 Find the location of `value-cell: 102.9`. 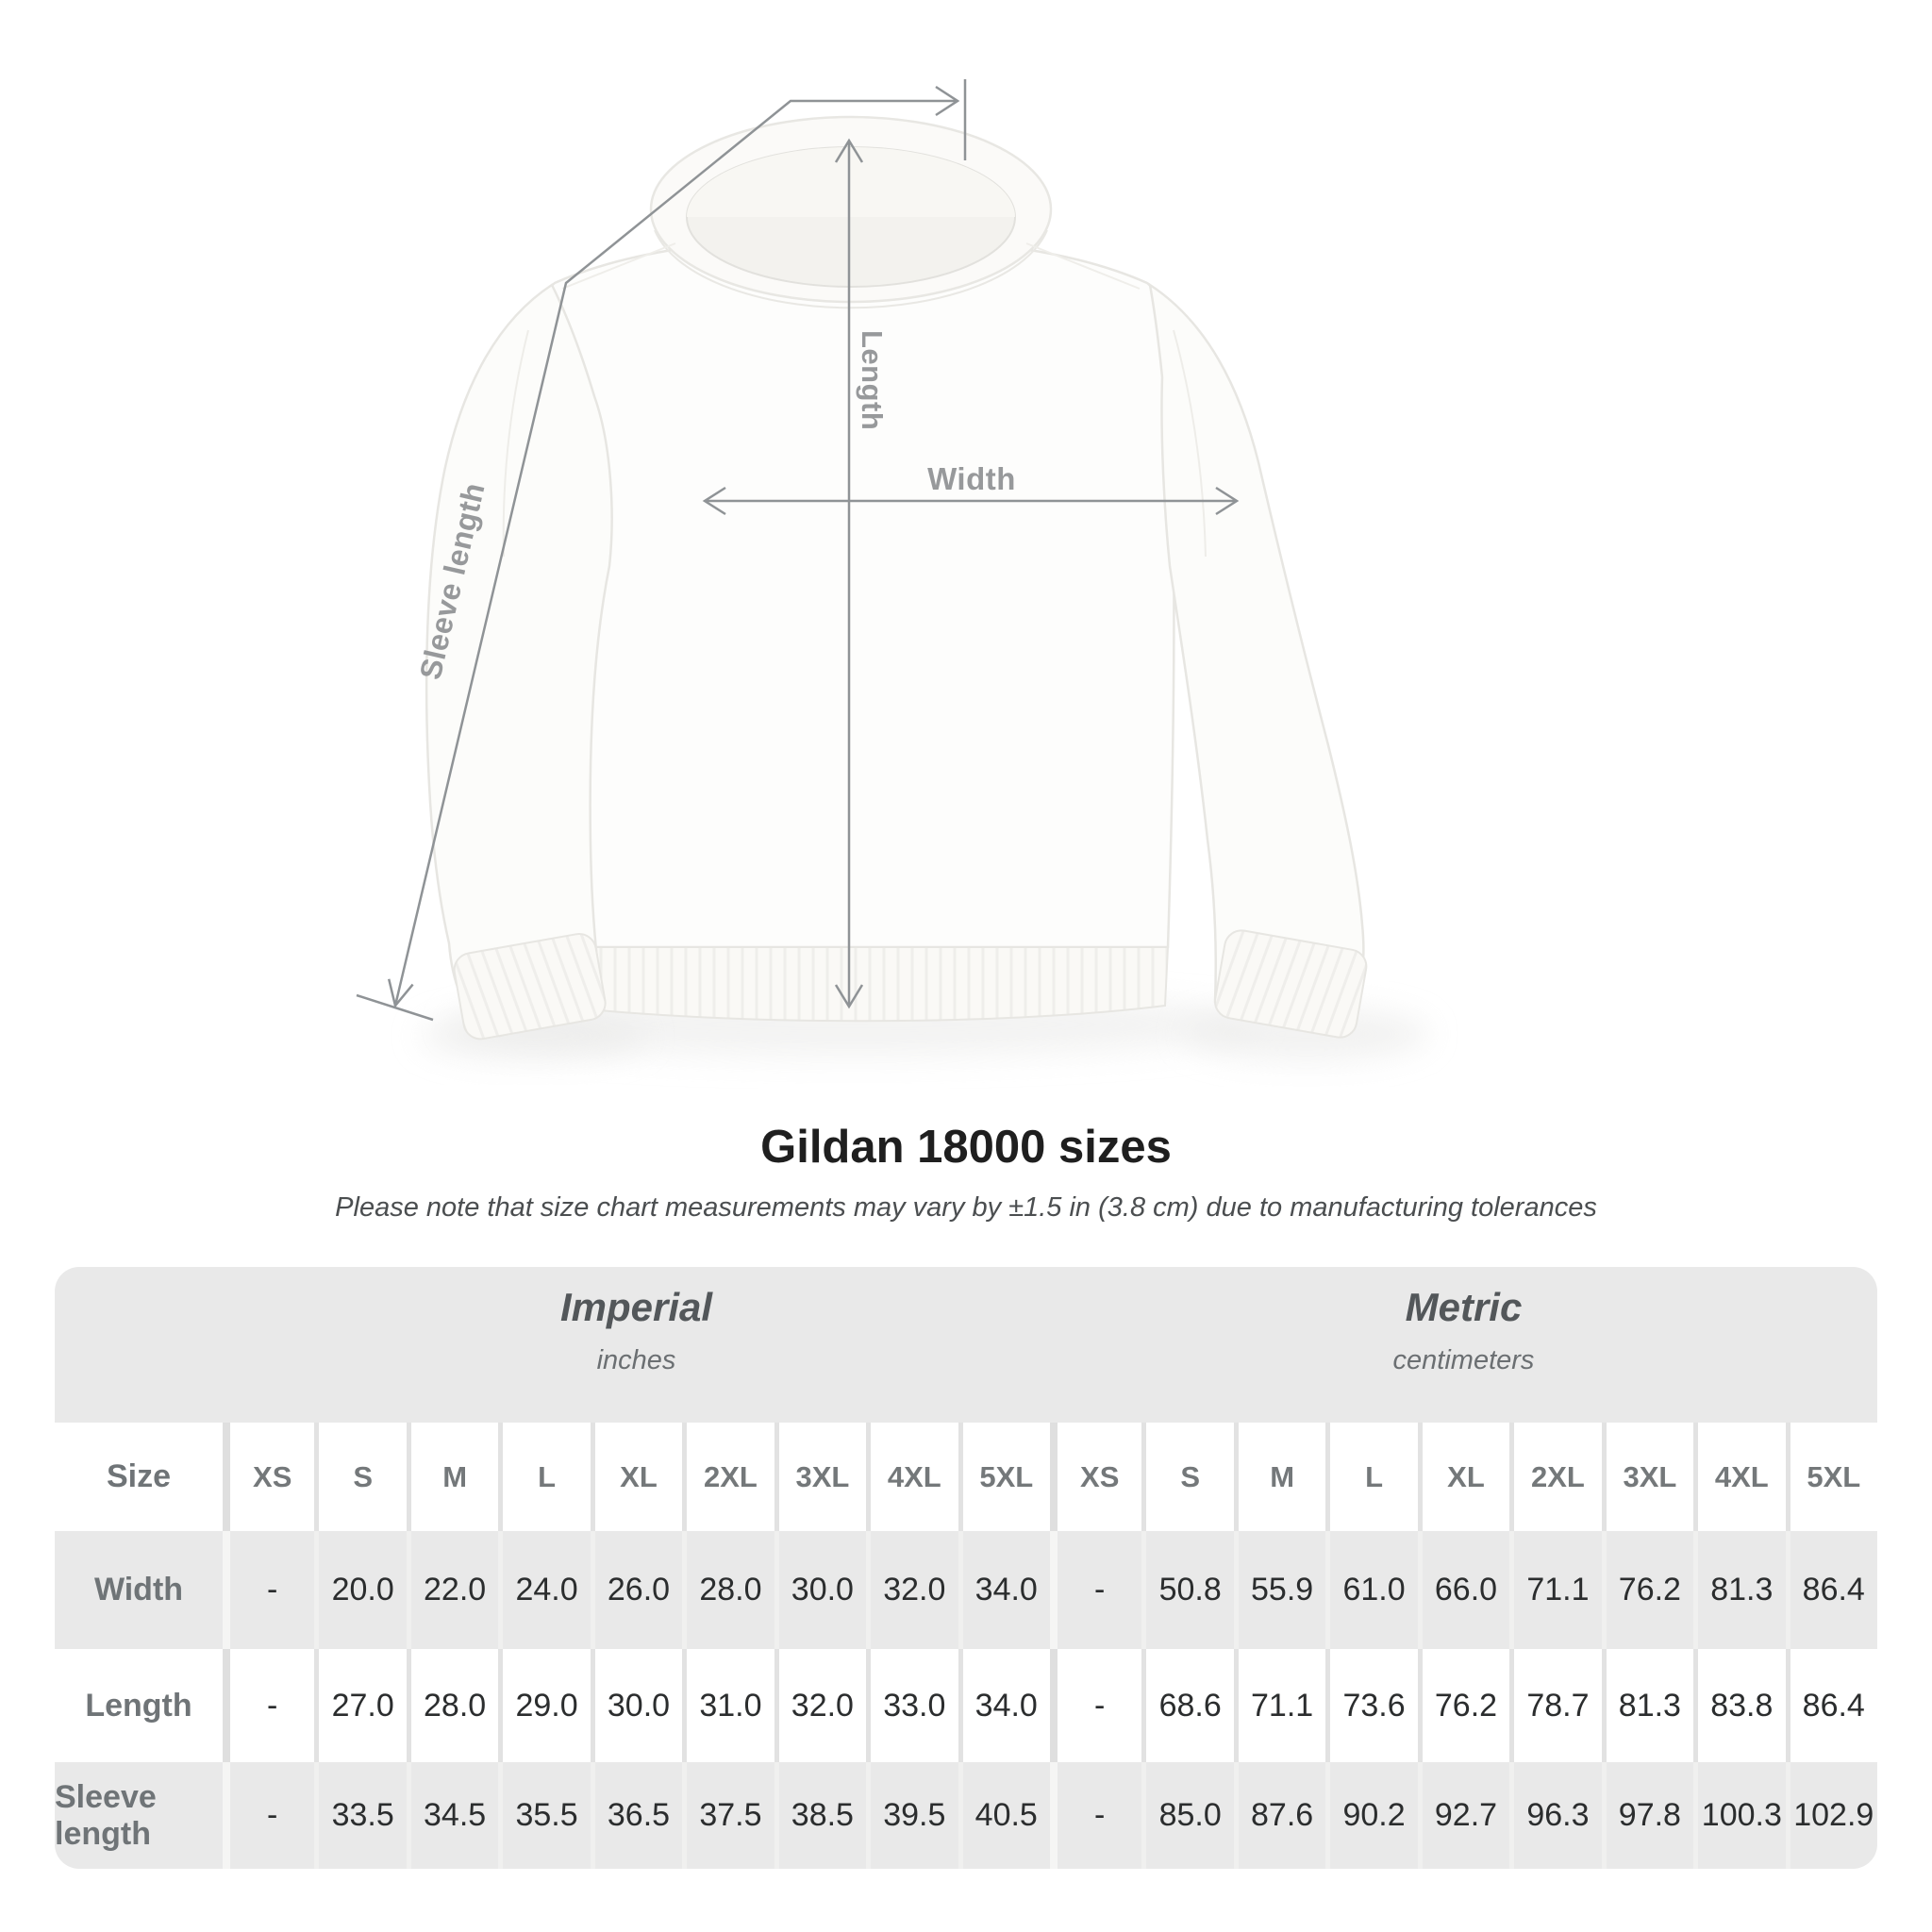

value-cell: 102.9 is located at coordinates (1831, 1816).